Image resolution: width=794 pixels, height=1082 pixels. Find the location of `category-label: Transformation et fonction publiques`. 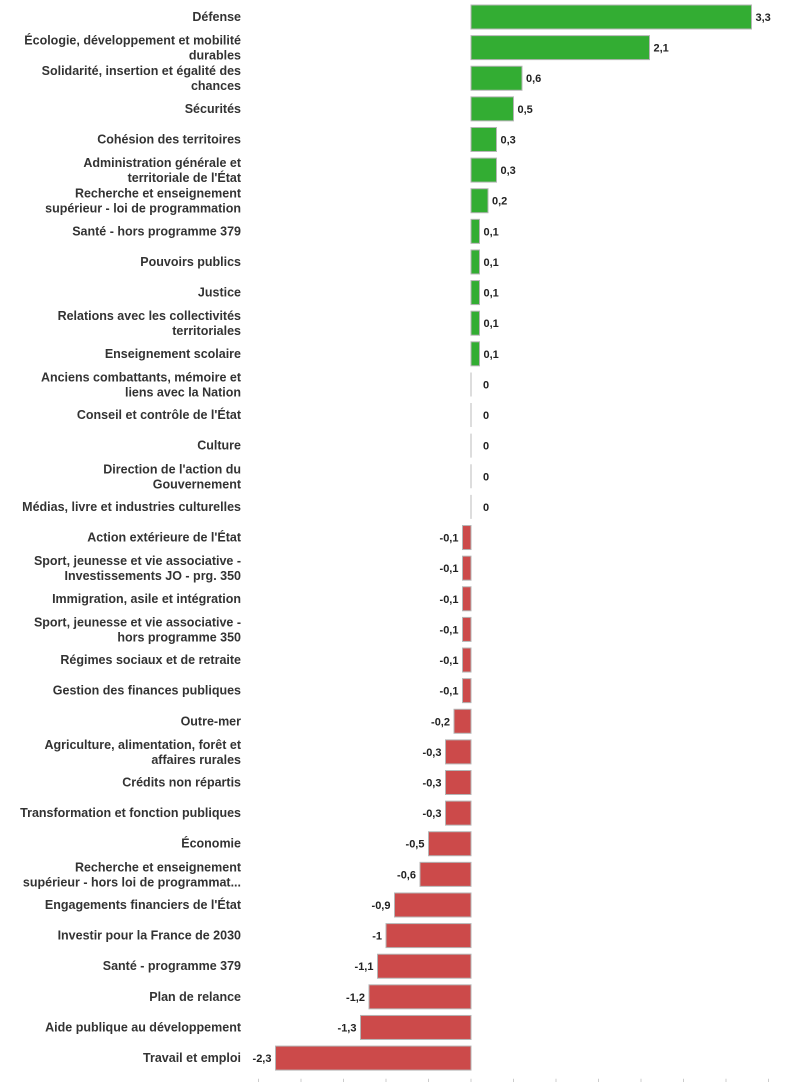

category-label: Transformation et fonction publiques is located at coordinates (130, 813).